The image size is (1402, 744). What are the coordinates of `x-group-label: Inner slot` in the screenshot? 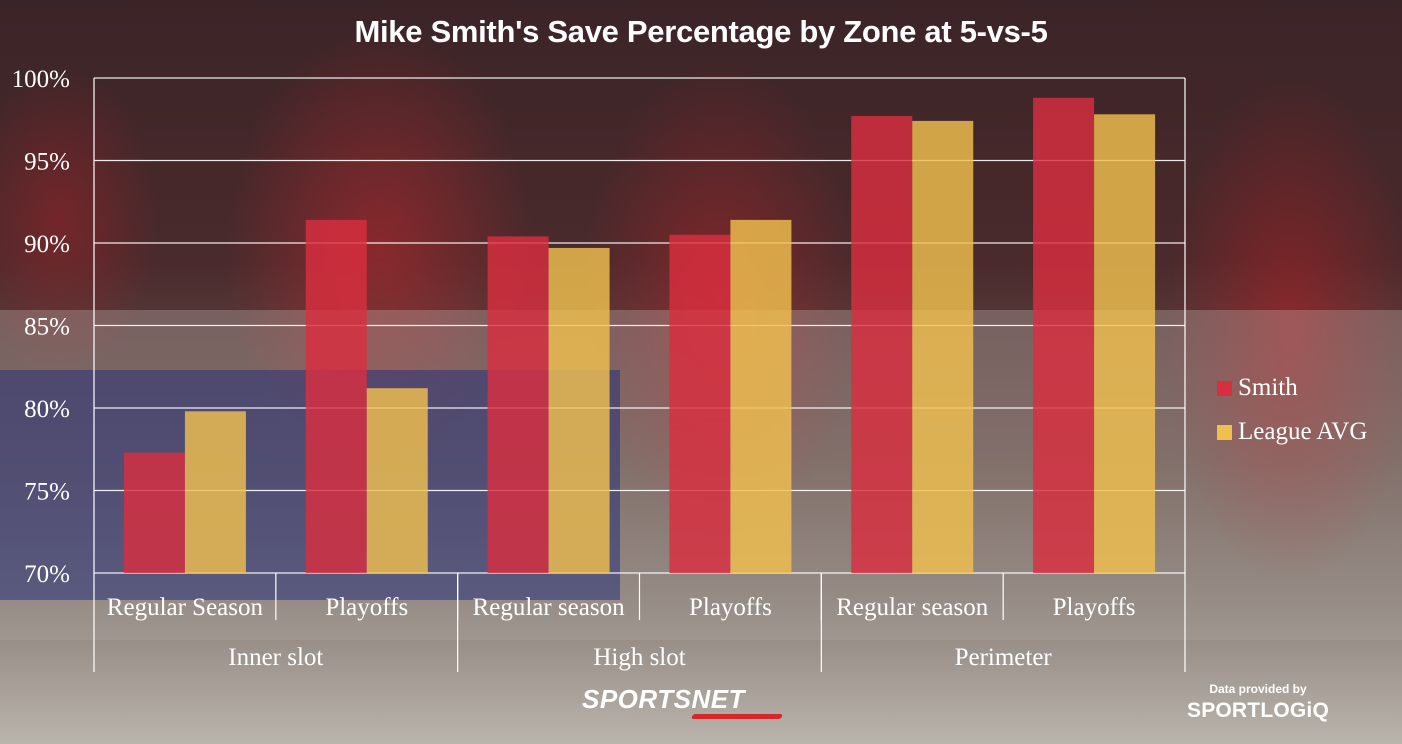 It's located at (275, 657).